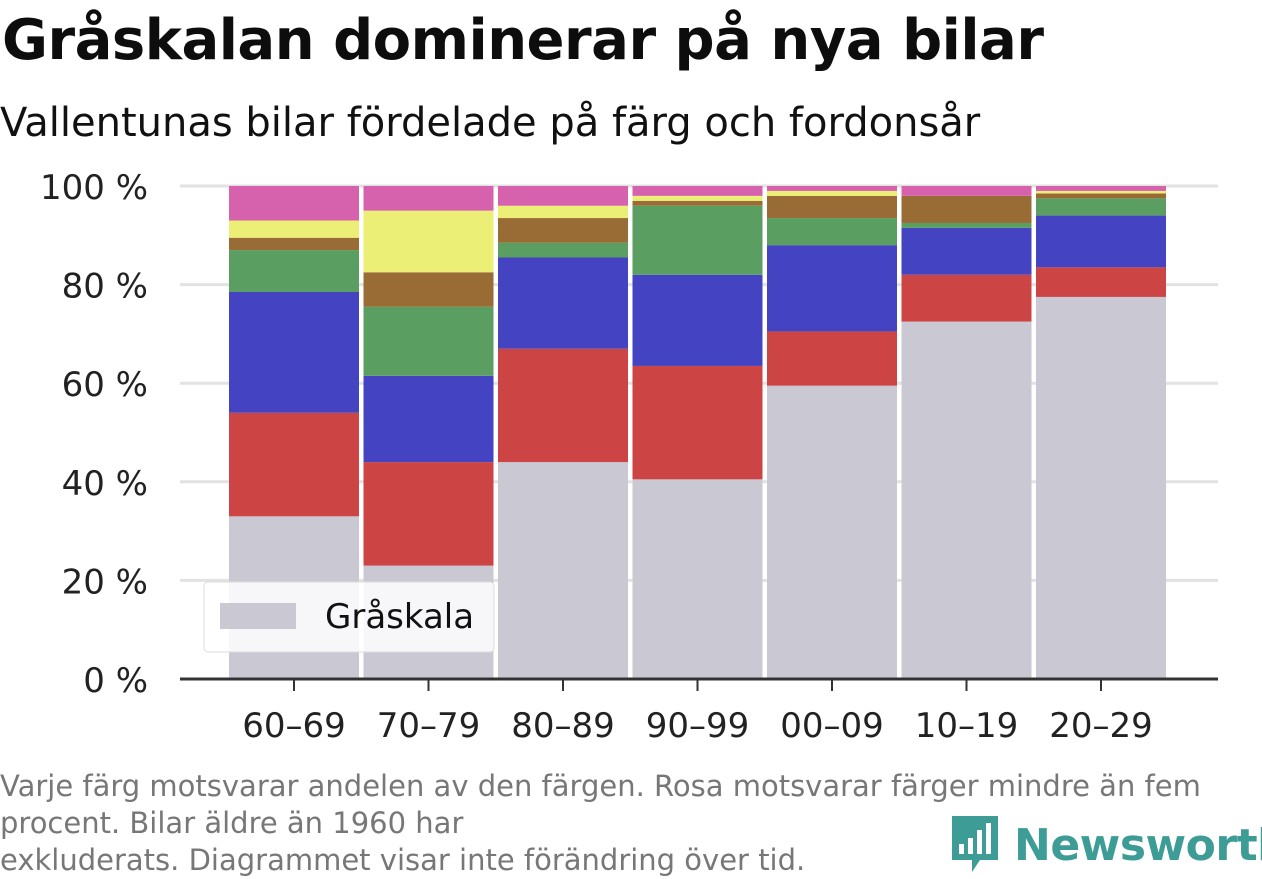 This screenshot has height=879, width=1262. What do you see at coordinates (698, 726) in the screenshot?
I see `x-tick-label: 90–99` at bounding box center [698, 726].